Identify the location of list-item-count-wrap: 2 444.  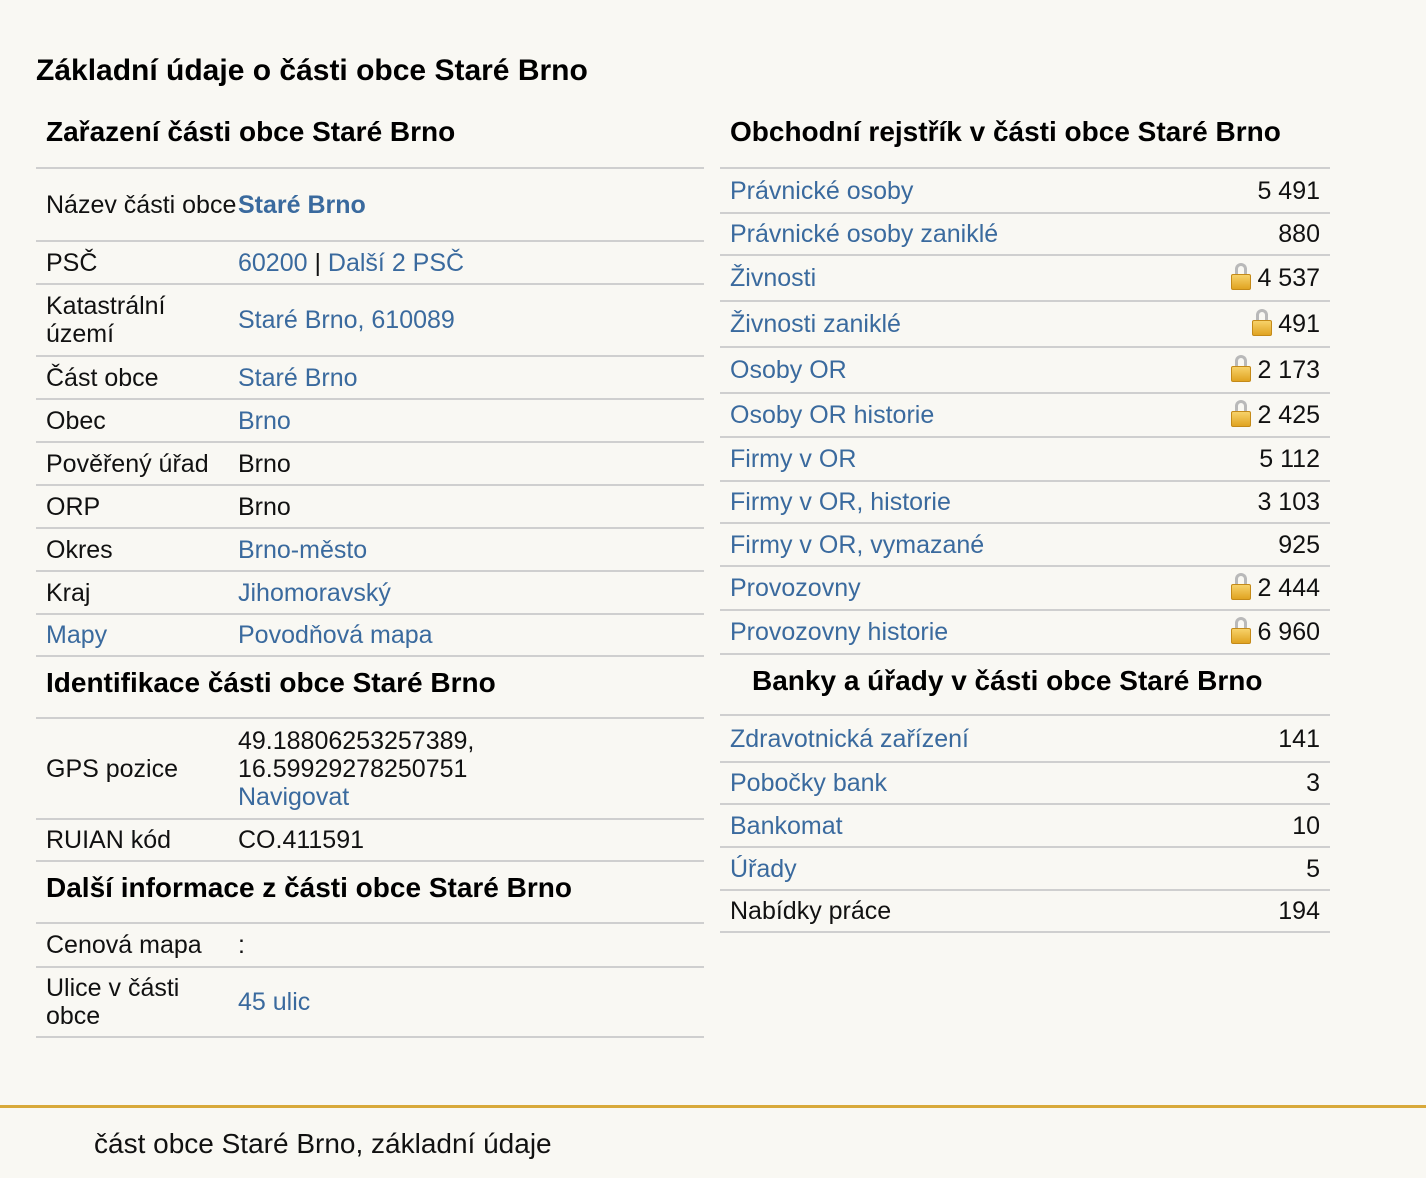
(1275, 587).